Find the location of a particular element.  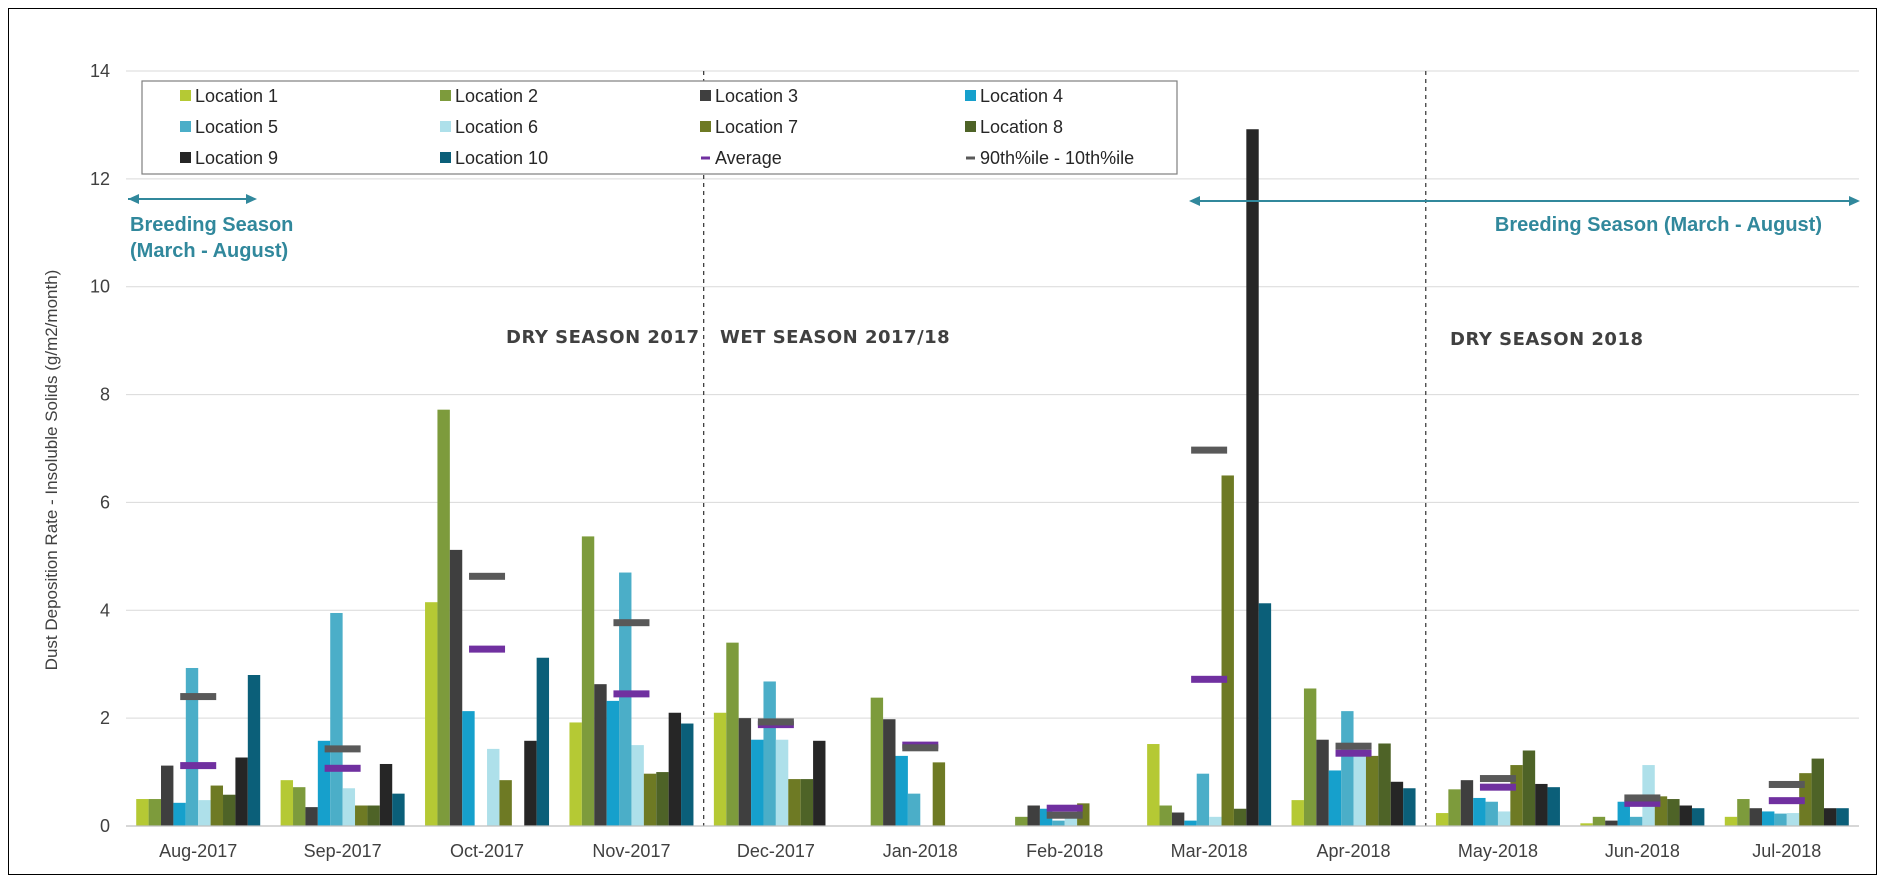

legend-label: Location 8 is located at coordinates (1021, 127).